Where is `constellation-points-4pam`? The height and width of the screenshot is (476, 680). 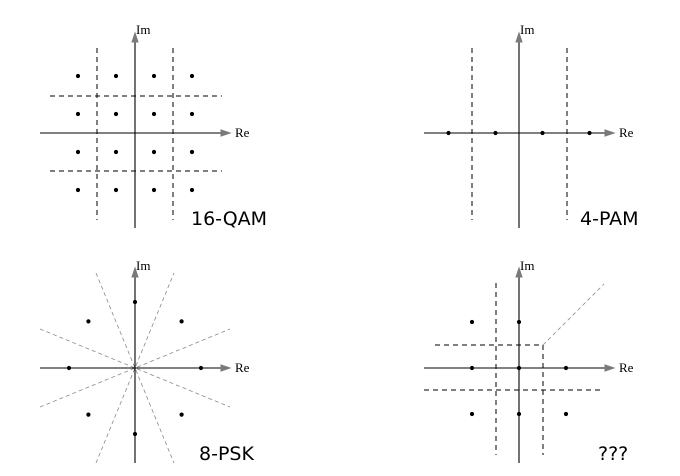 constellation-points-4pam is located at coordinates (519, 133).